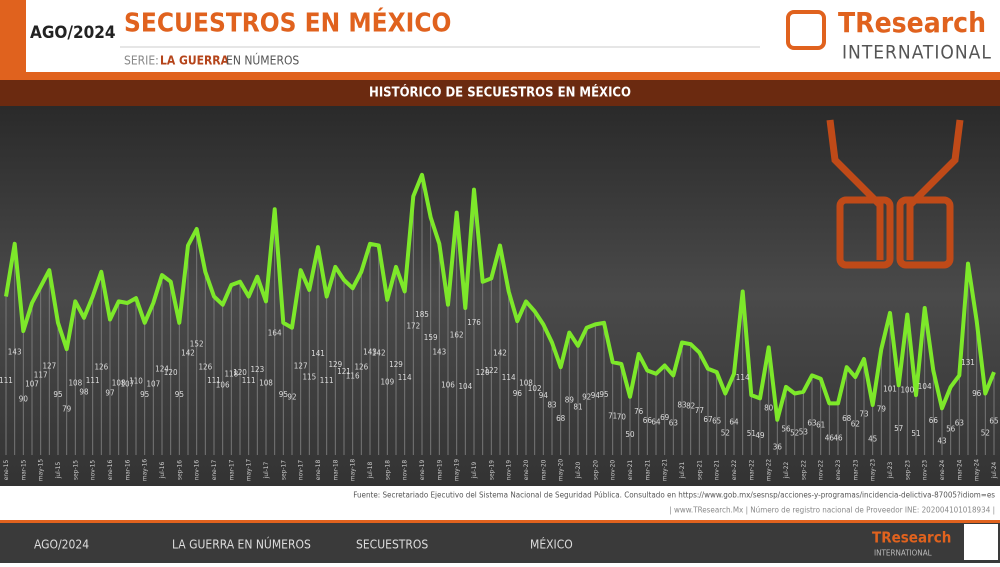 Image resolution: width=1000 pixels, height=567 pixels. Describe the element at coordinates (665, 417) in the screenshot. I see `data-label: 69` at that location.